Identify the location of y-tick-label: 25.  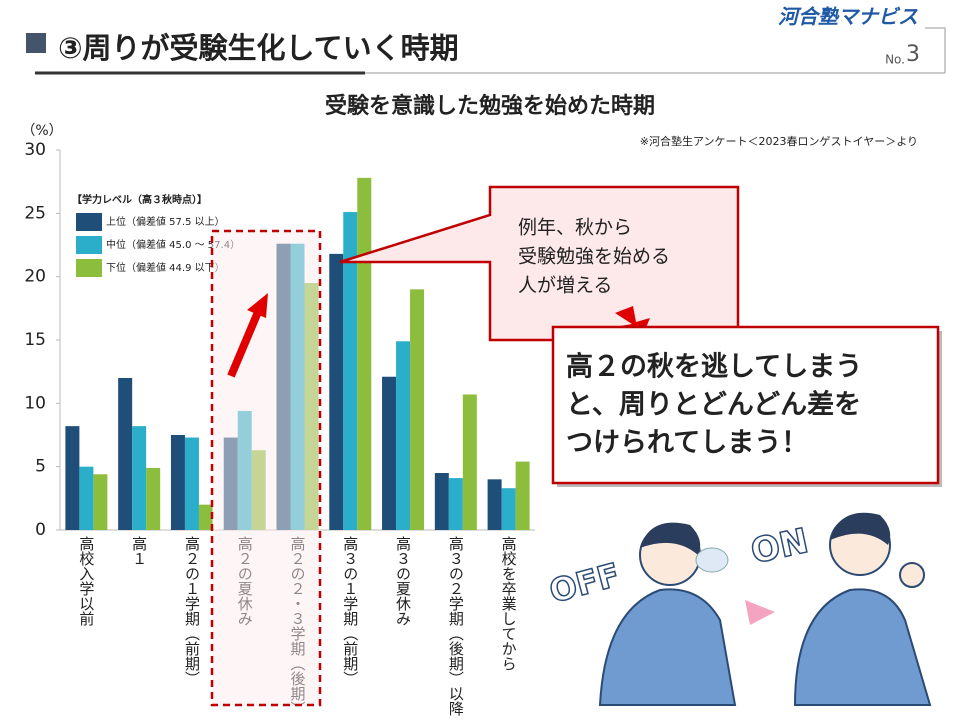
(35, 213).